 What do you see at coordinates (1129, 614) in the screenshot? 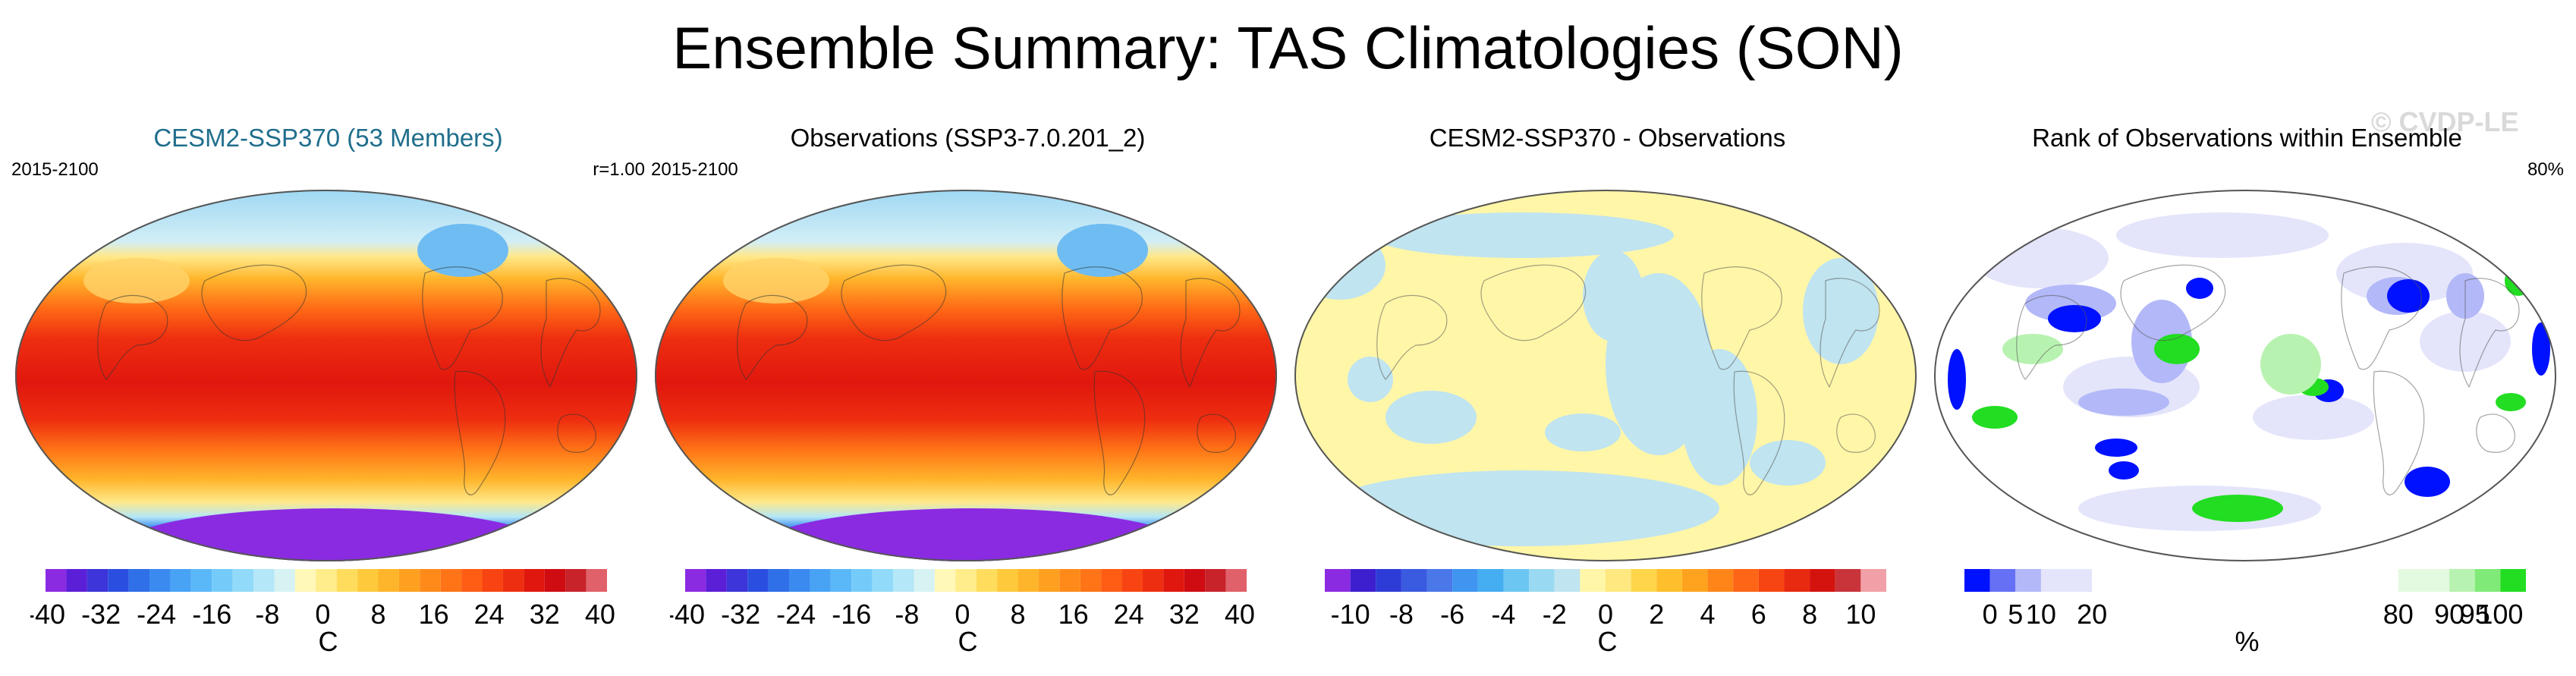
I see `colorbar-tick-label: 24` at bounding box center [1129, 614].